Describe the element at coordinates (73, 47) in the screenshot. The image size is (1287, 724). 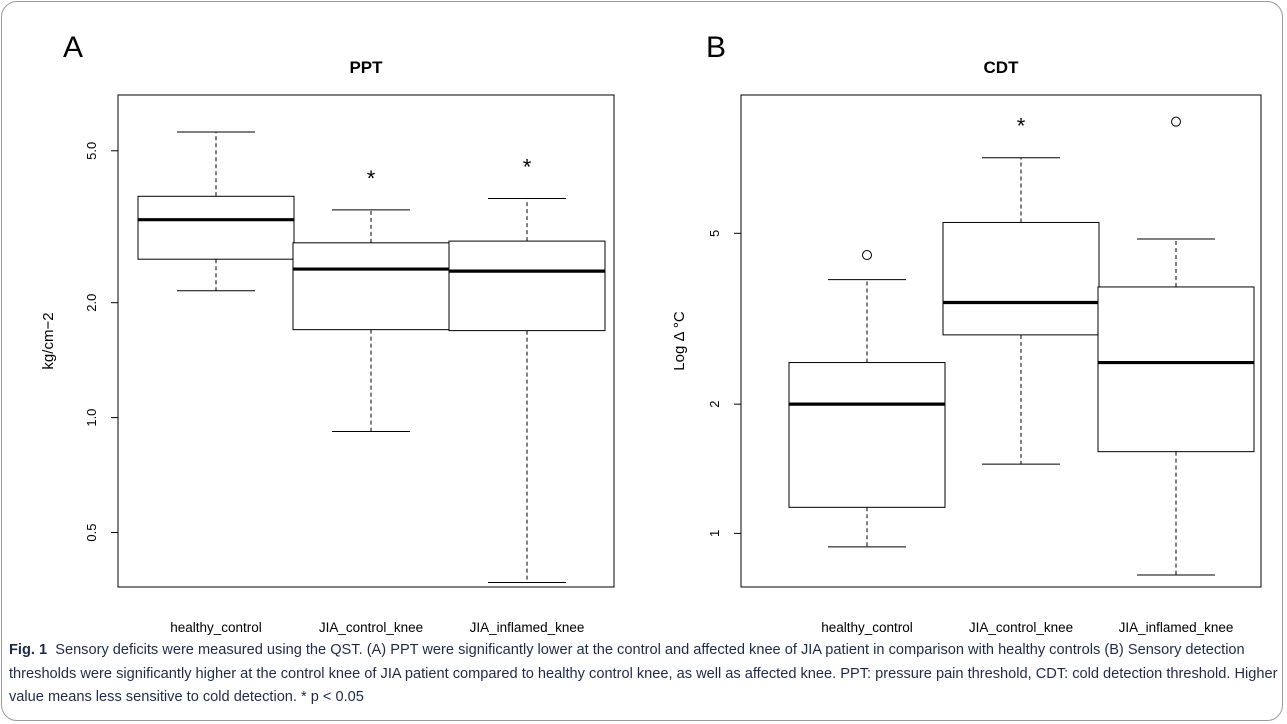
I see `panel-a-letter: A` at that location.